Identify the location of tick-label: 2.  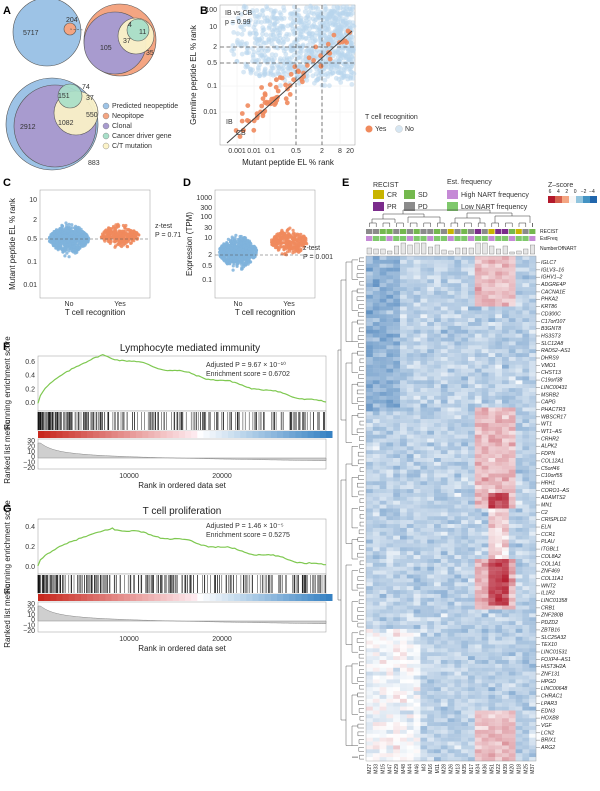
(566, 192).